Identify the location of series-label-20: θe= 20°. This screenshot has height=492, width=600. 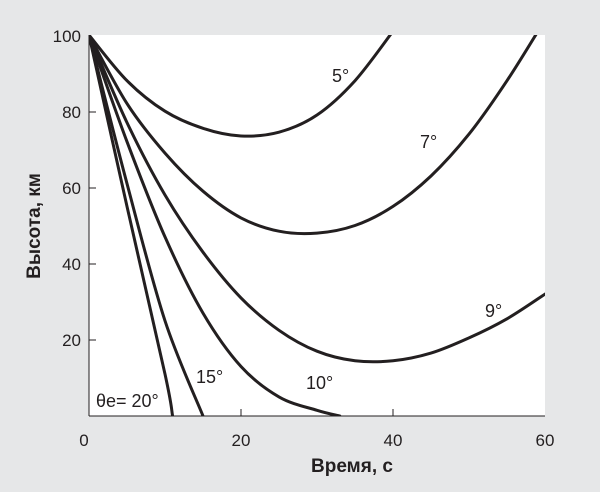
(127, 401).